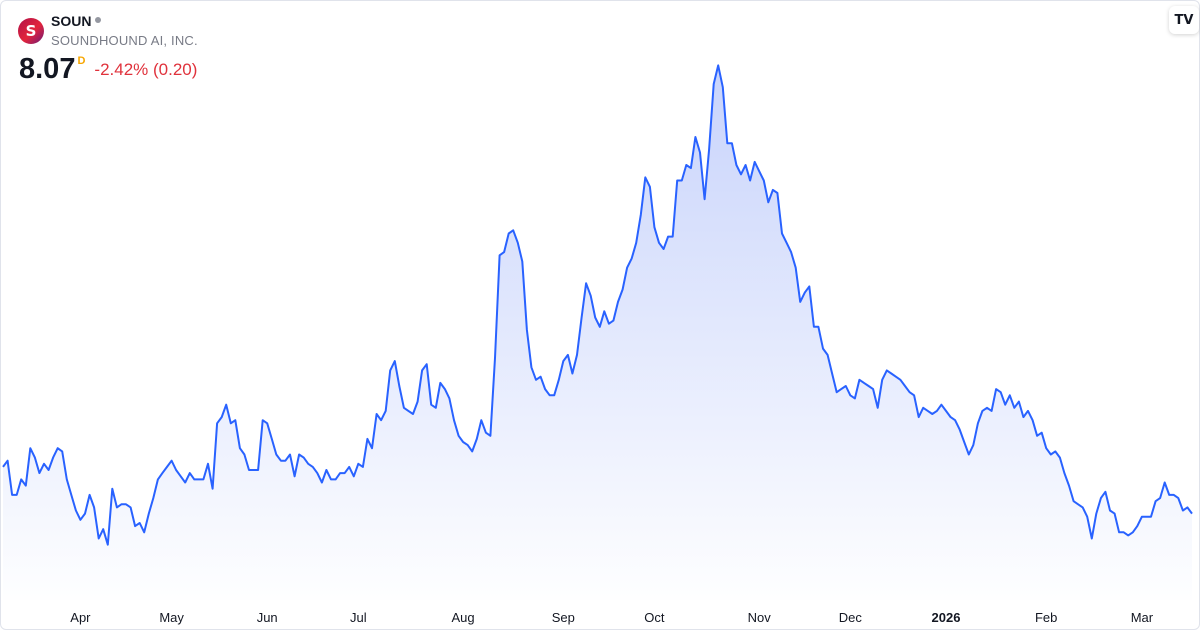 The width and height of the screenshot is (1200, 630). I want to click on x-tick-label: Mar, so click(1142, 617).